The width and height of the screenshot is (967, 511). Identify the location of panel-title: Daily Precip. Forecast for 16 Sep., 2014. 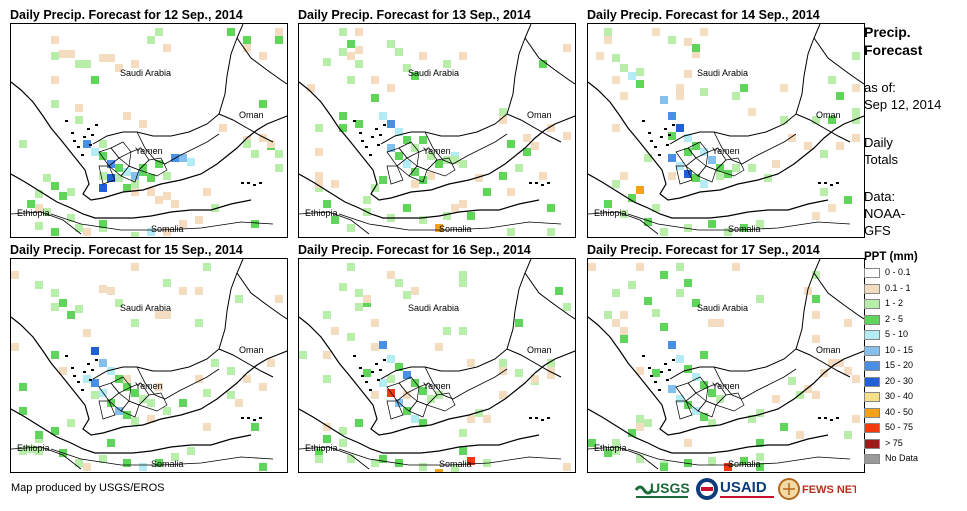
(414, 250).